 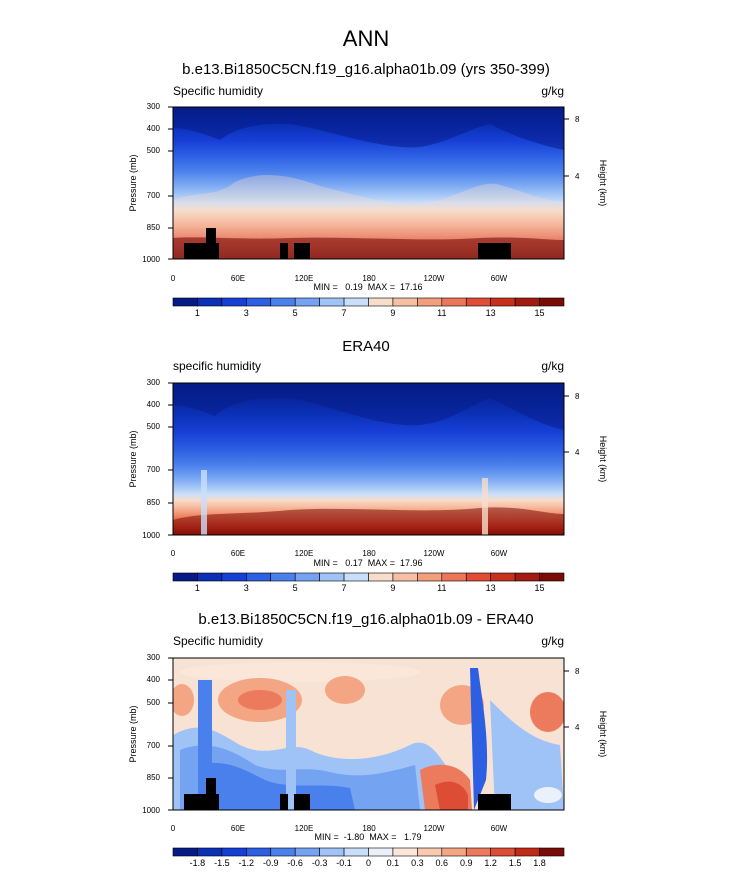 I want to click on colorbar-label: 1, so click(x=197, y=313).